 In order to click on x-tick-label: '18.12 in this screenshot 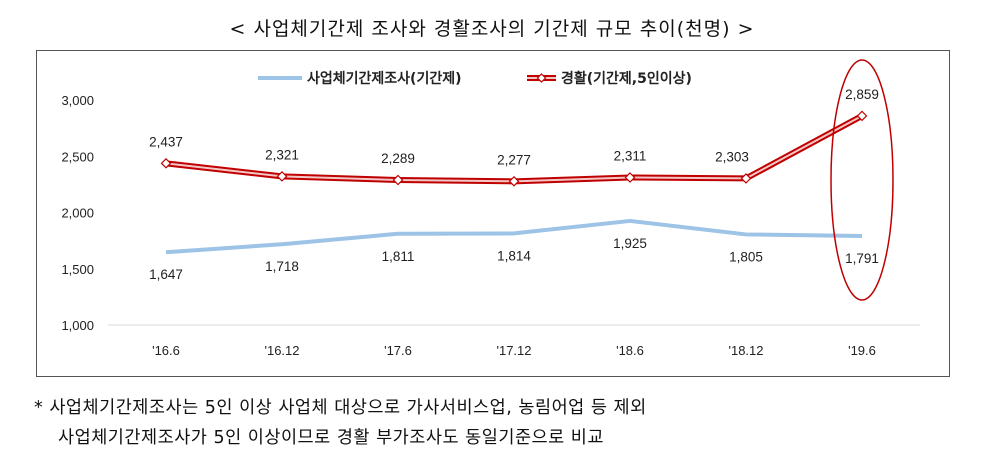, I will do `click(745, 350)`.